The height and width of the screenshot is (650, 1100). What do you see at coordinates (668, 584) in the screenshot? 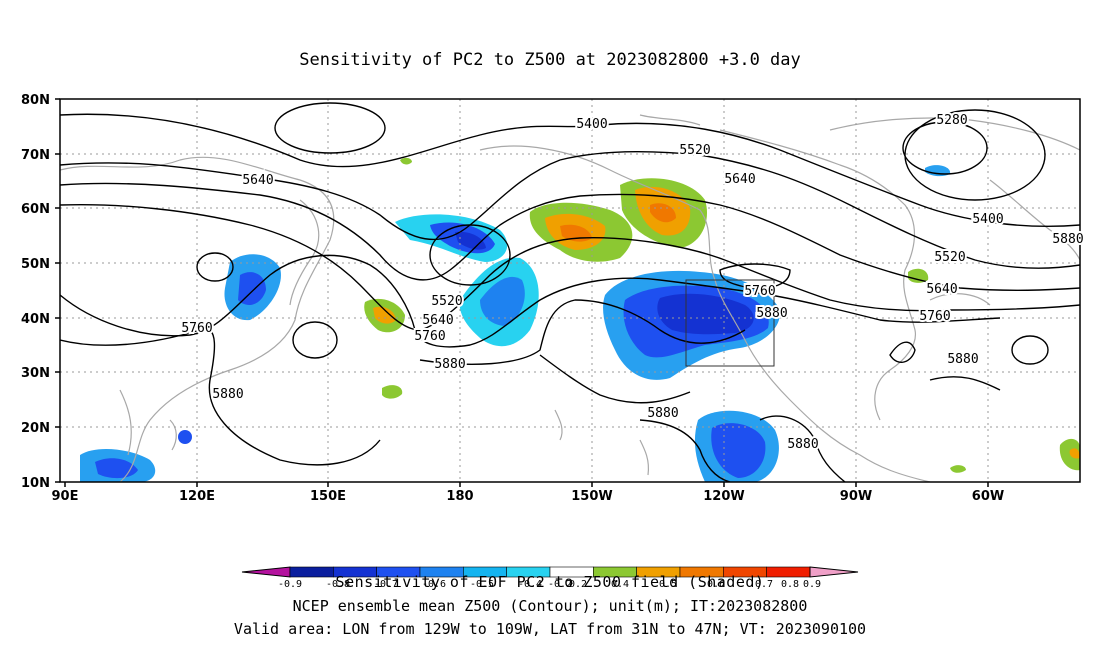
I see `colorbar-tick: 0.5` at bounding box center [668, 584].